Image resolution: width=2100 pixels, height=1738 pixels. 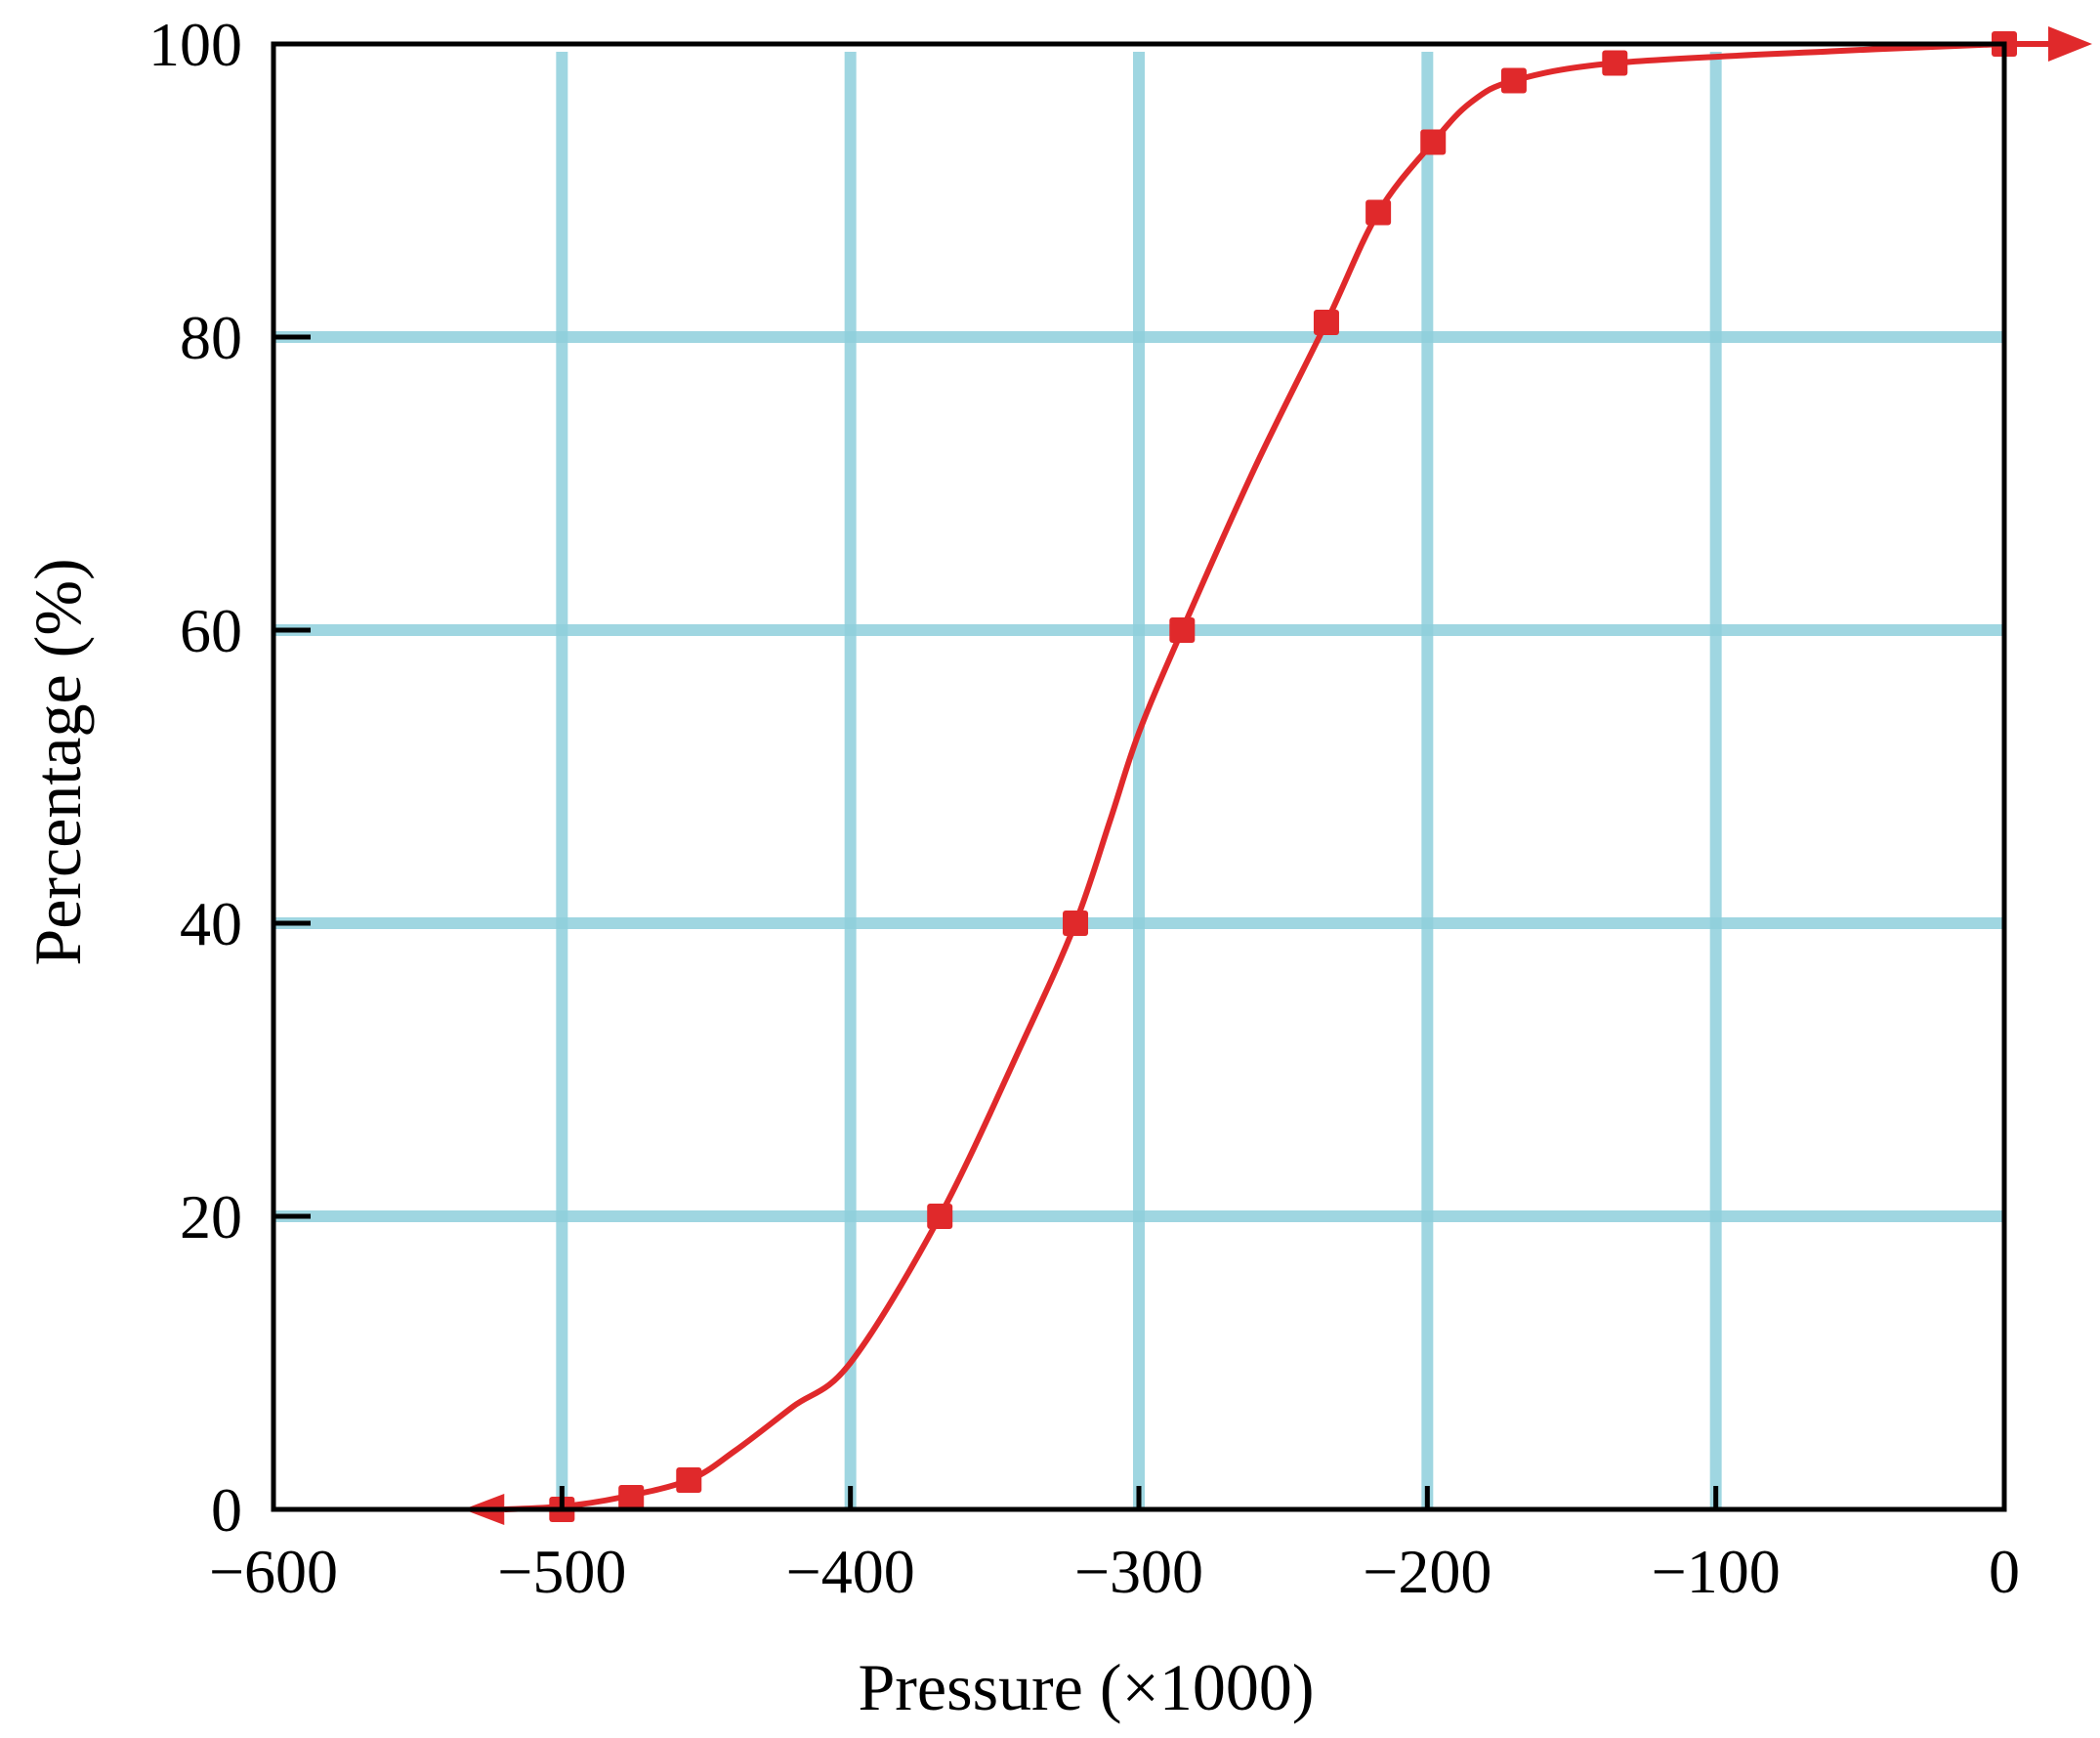 What do you see at coordinates (211, 630) in the screenshot?
I see `y-tick-label: 60` at bounding box center [211, 630].